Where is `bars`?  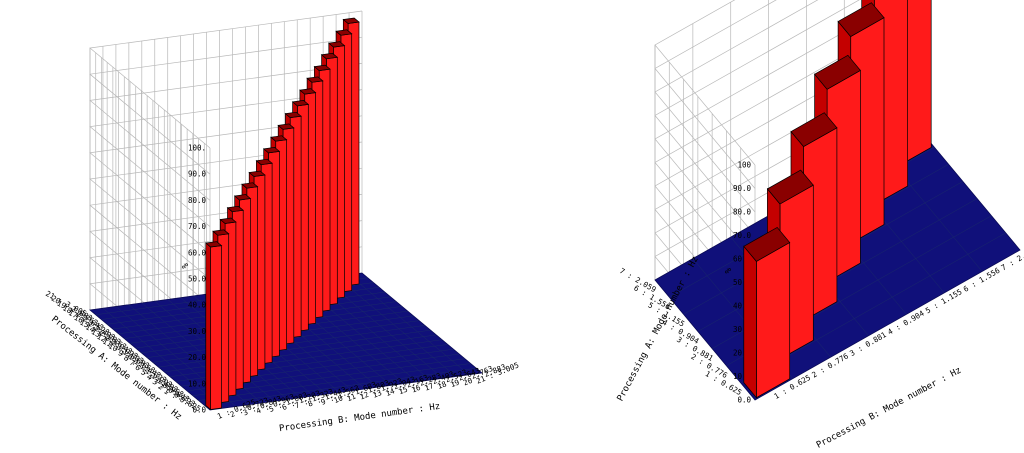
bars is located at coordinates (282, 214).